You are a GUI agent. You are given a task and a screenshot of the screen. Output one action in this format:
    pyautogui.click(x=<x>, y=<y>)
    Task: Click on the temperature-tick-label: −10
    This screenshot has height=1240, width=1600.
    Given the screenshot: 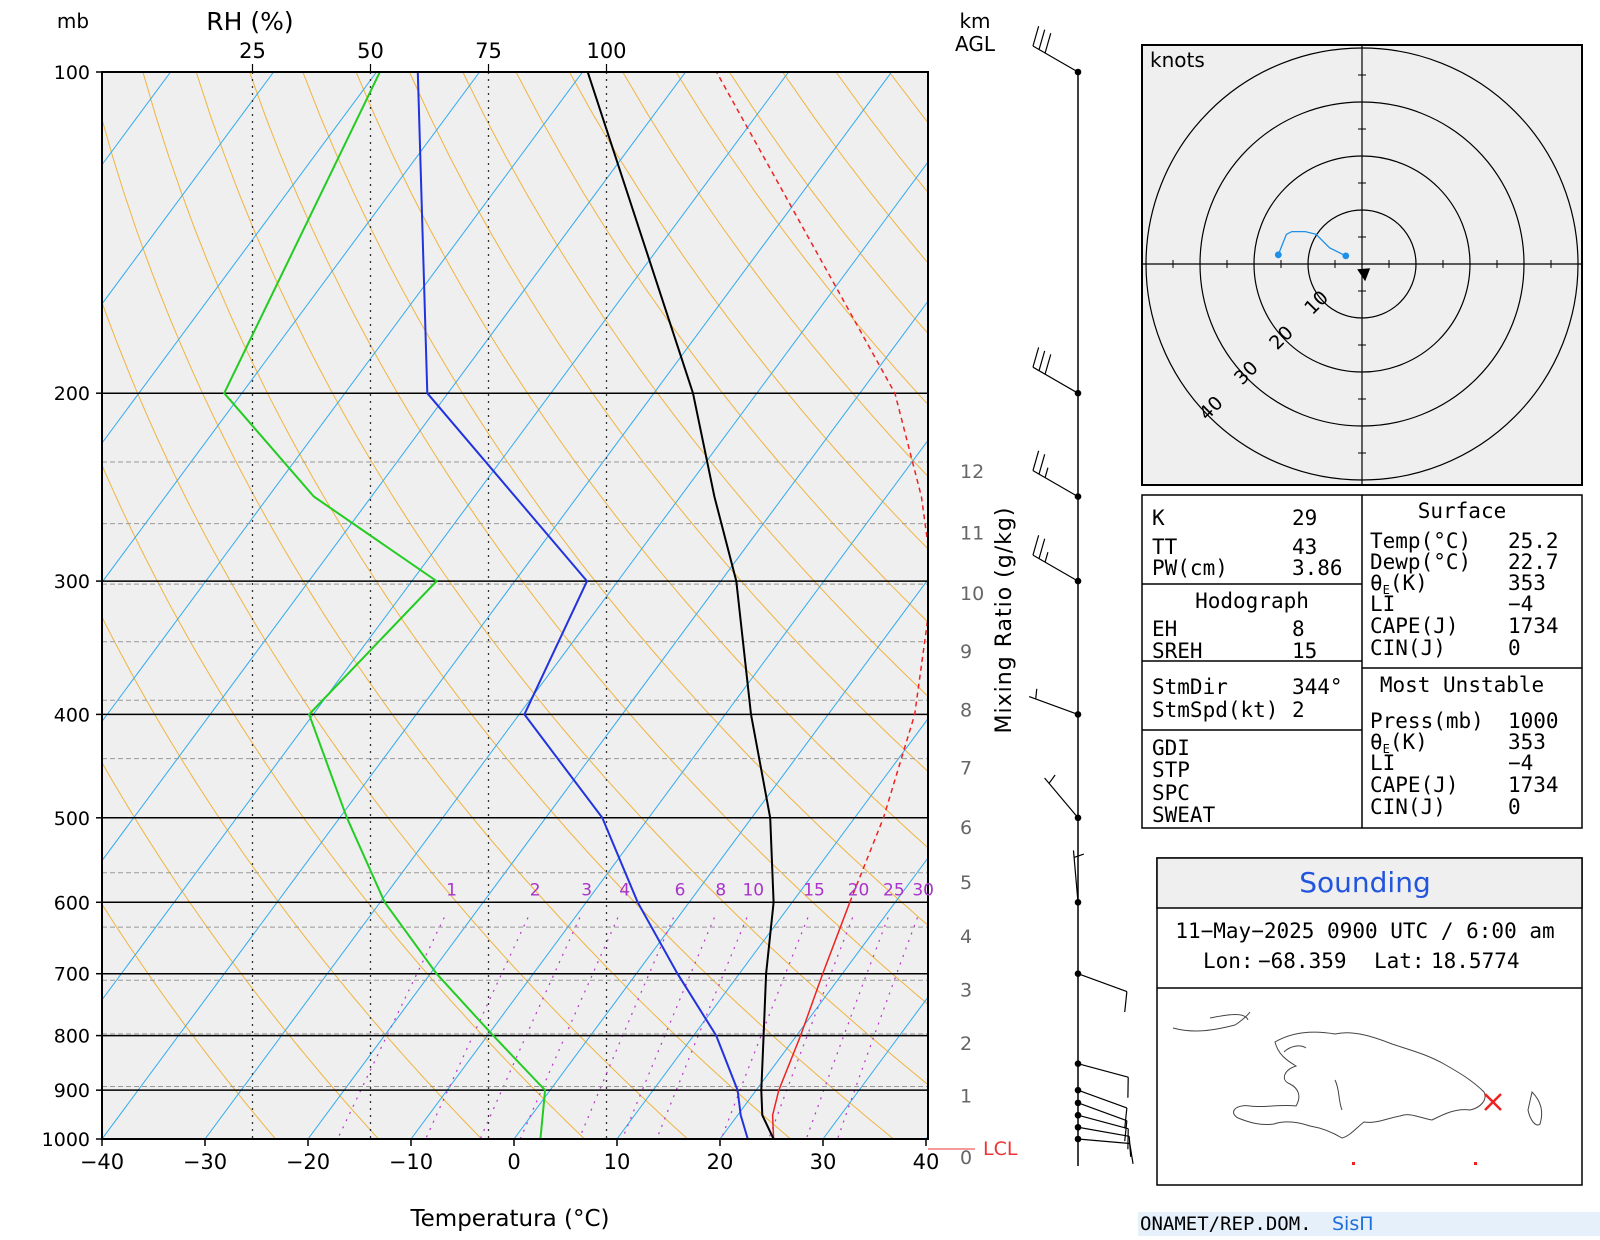 What is the action you would take?
    pyautogui.click(x=411, y=1162)
    